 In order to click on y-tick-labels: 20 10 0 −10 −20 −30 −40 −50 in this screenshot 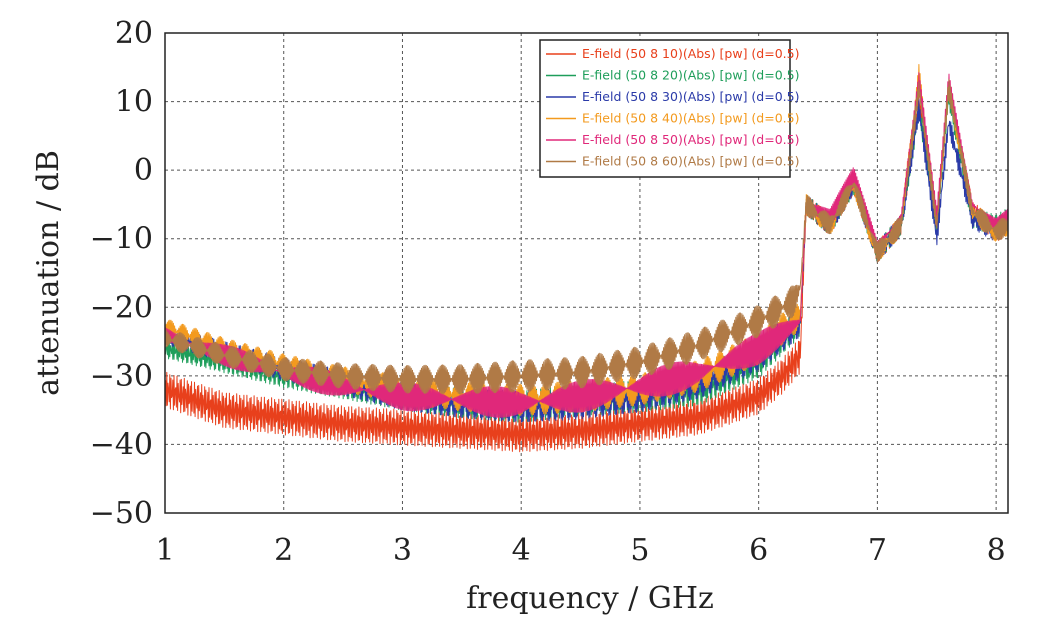, I will do `click(121, 273)`.